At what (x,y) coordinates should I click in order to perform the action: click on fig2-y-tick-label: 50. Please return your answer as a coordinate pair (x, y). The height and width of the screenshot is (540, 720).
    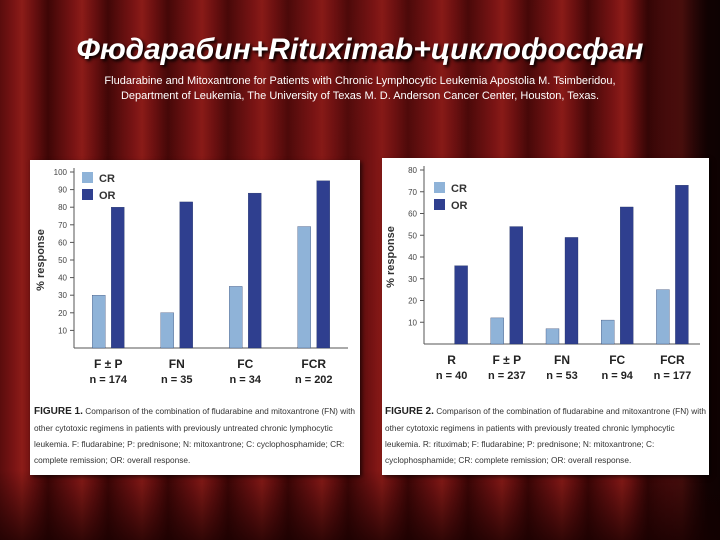
    Looking at the image, I should click on (412, 235).